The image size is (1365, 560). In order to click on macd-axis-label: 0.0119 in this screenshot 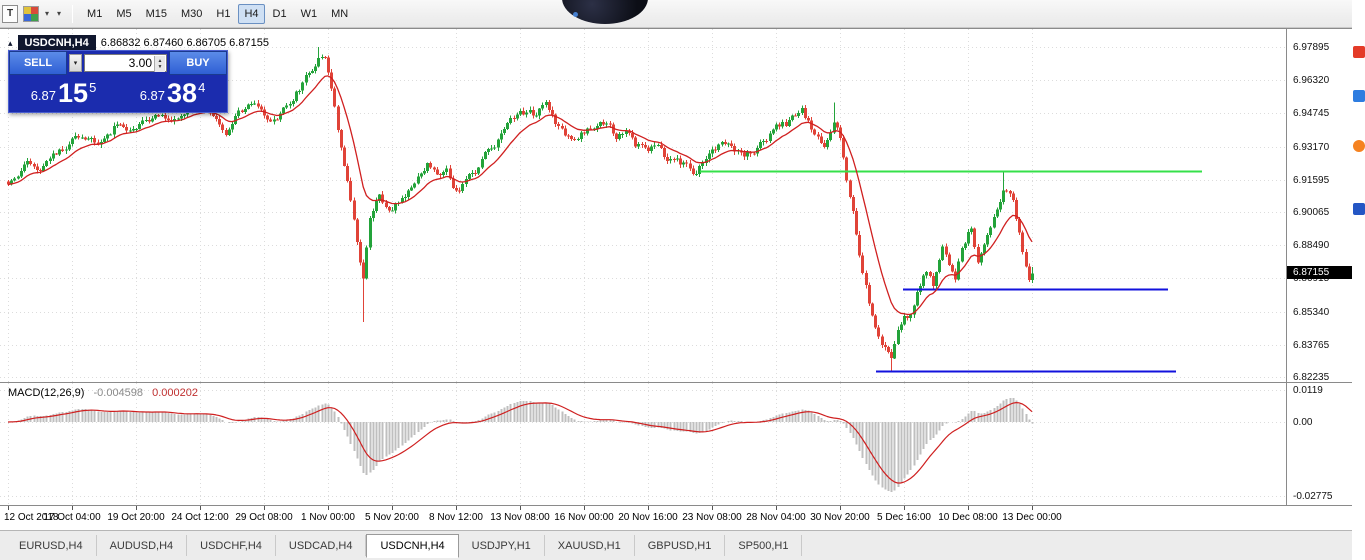, I will do `click(1308, 391)`.